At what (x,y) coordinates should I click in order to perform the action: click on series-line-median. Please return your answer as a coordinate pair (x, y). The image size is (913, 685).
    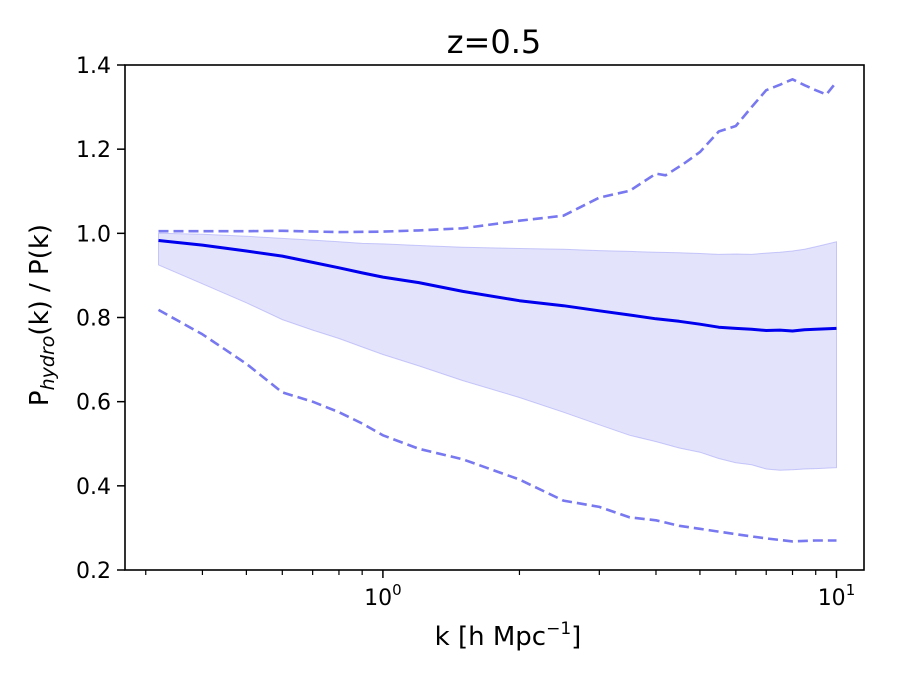
    Looking at the image, I should click on (497, 286).